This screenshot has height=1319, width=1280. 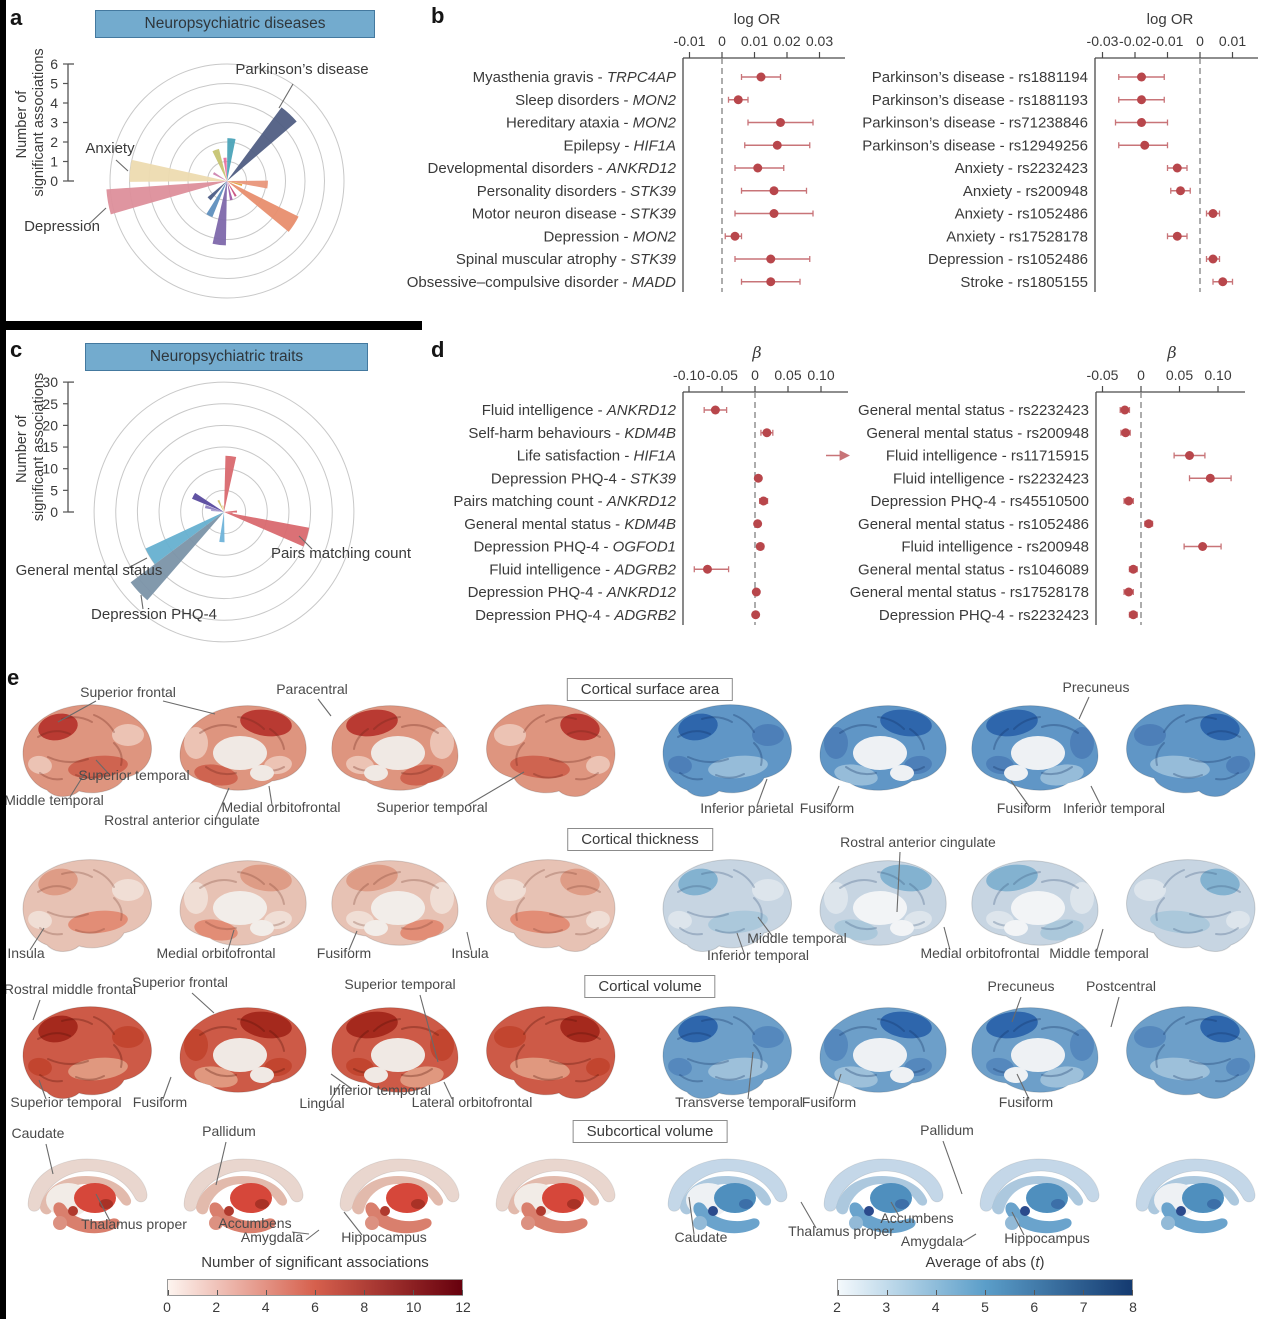 I want to click on colorbar-tick-label: 0, so click(x=167, y=1307).